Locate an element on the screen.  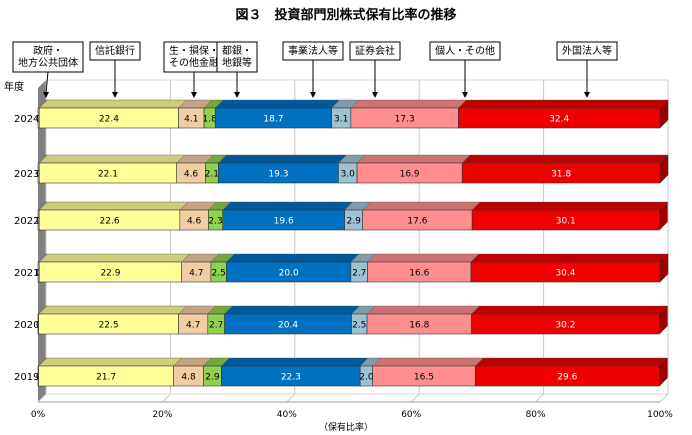
data-label: 2.1 is located at coordinates (212, 175).